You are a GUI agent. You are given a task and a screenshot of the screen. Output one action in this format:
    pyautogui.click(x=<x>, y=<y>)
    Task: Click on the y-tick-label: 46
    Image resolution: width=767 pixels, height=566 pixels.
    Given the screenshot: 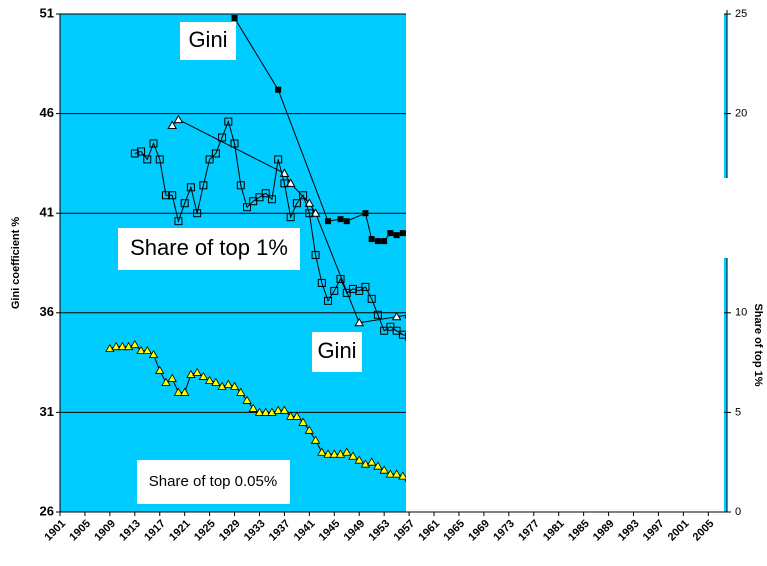 What is the action you would take?
    pyautogui.click(x=47, y=112)
    